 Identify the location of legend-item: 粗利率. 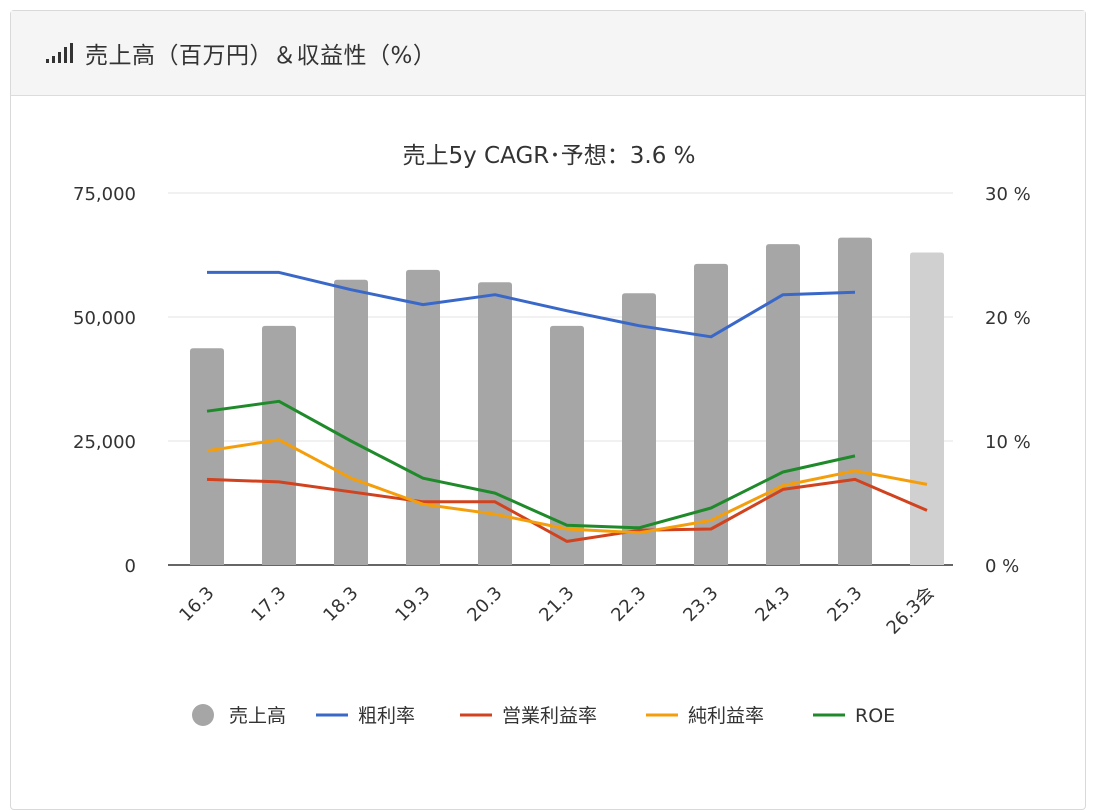
(365, 716).